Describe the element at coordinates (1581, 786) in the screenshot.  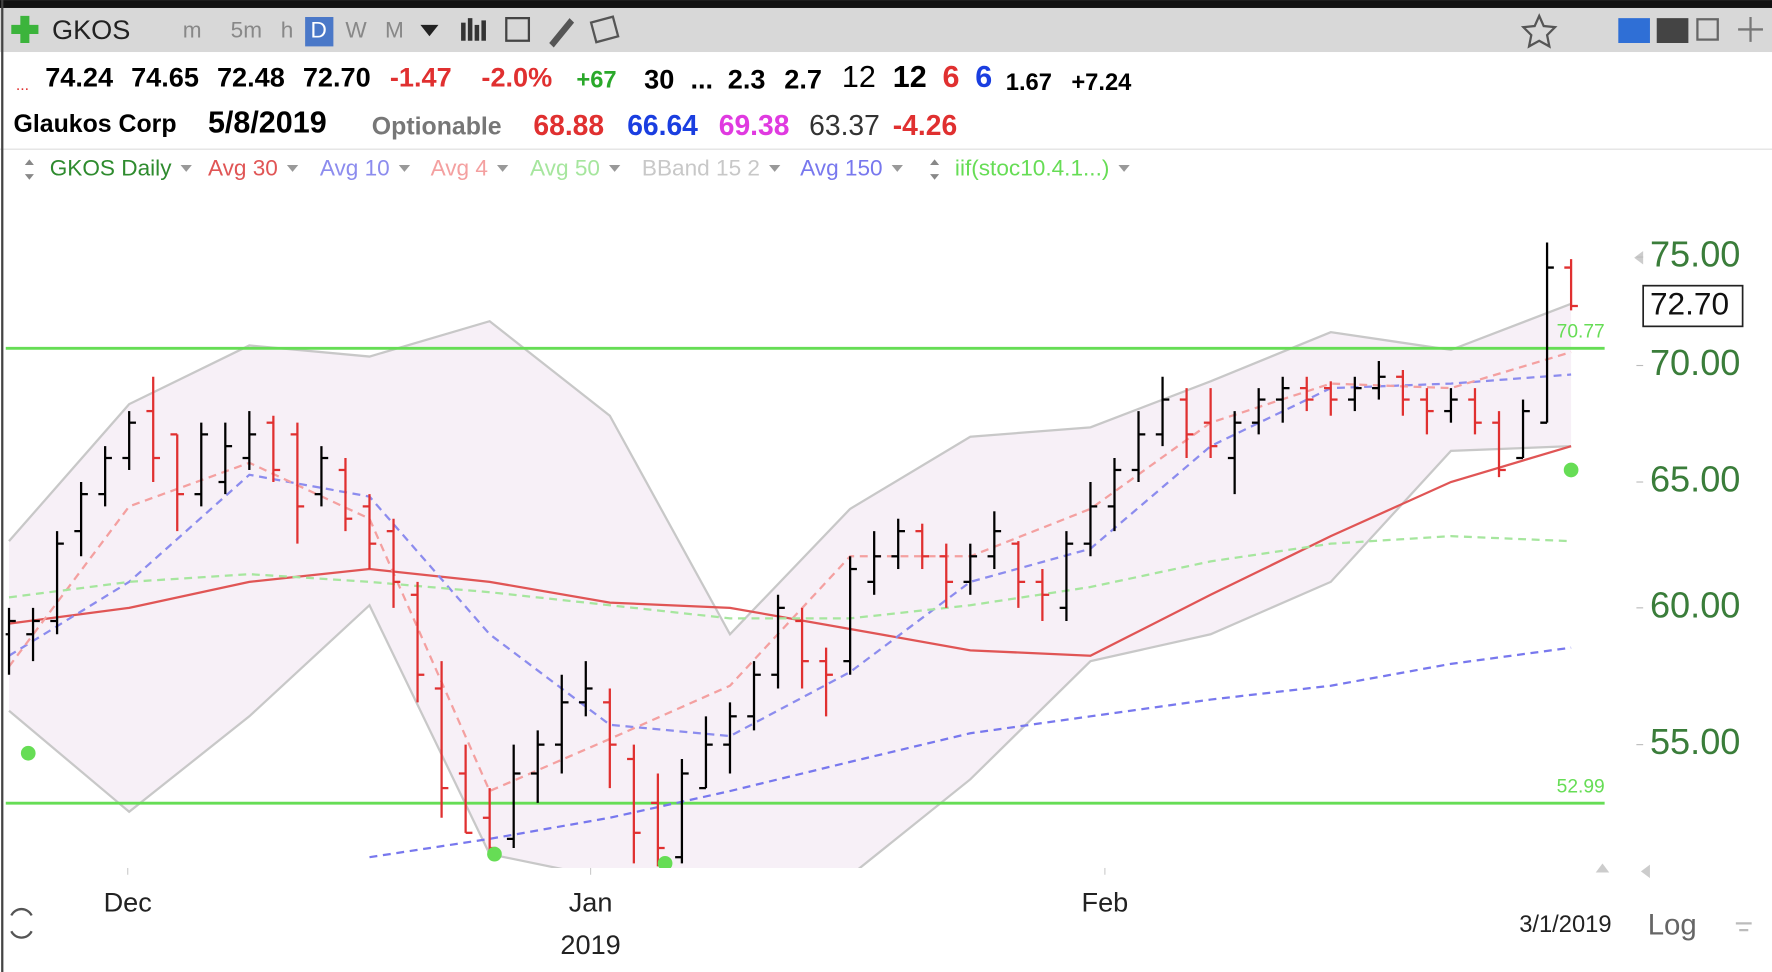
I see `horizontal-line-label: 52.99` at that location.